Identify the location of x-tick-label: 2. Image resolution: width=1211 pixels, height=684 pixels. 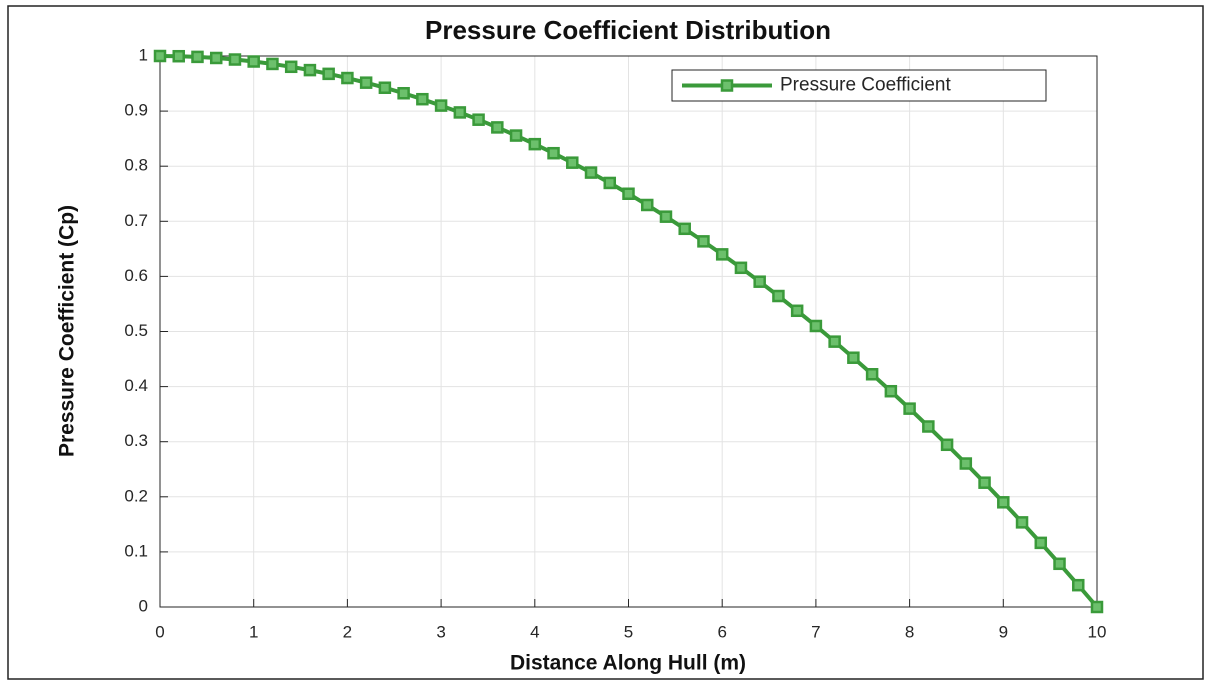
(347, 631).